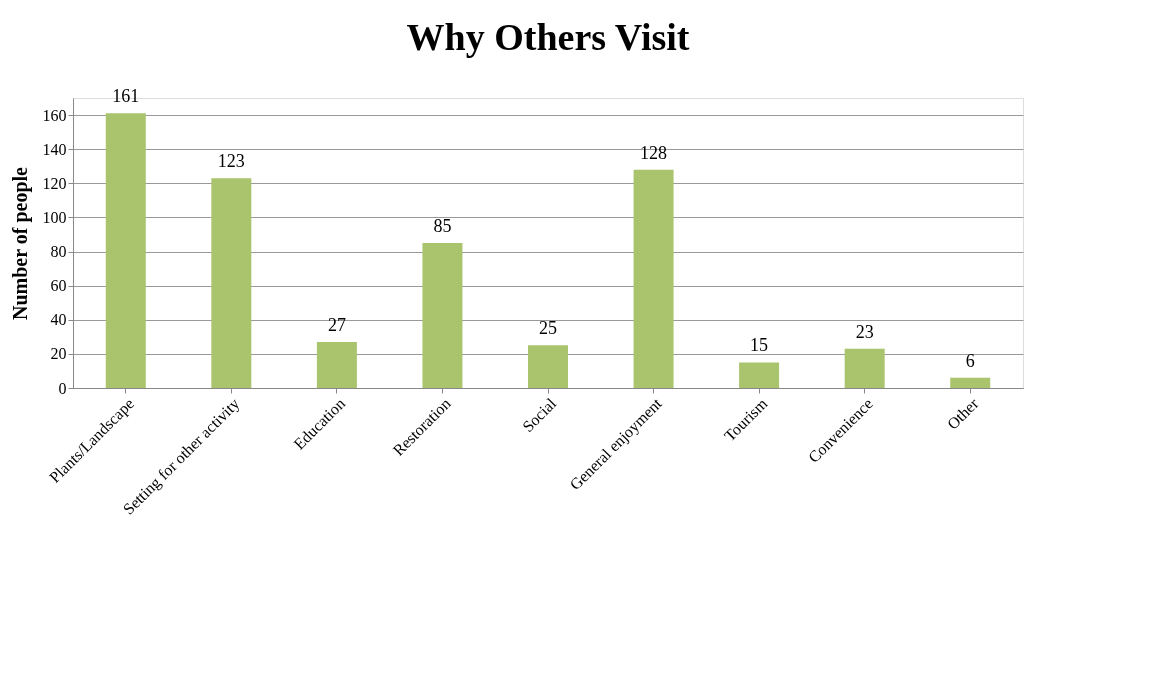  What do you see at coordinates (54, 217) in the screenshot?
I see `y-tick-label: 100` at bounding box center [54, 217].